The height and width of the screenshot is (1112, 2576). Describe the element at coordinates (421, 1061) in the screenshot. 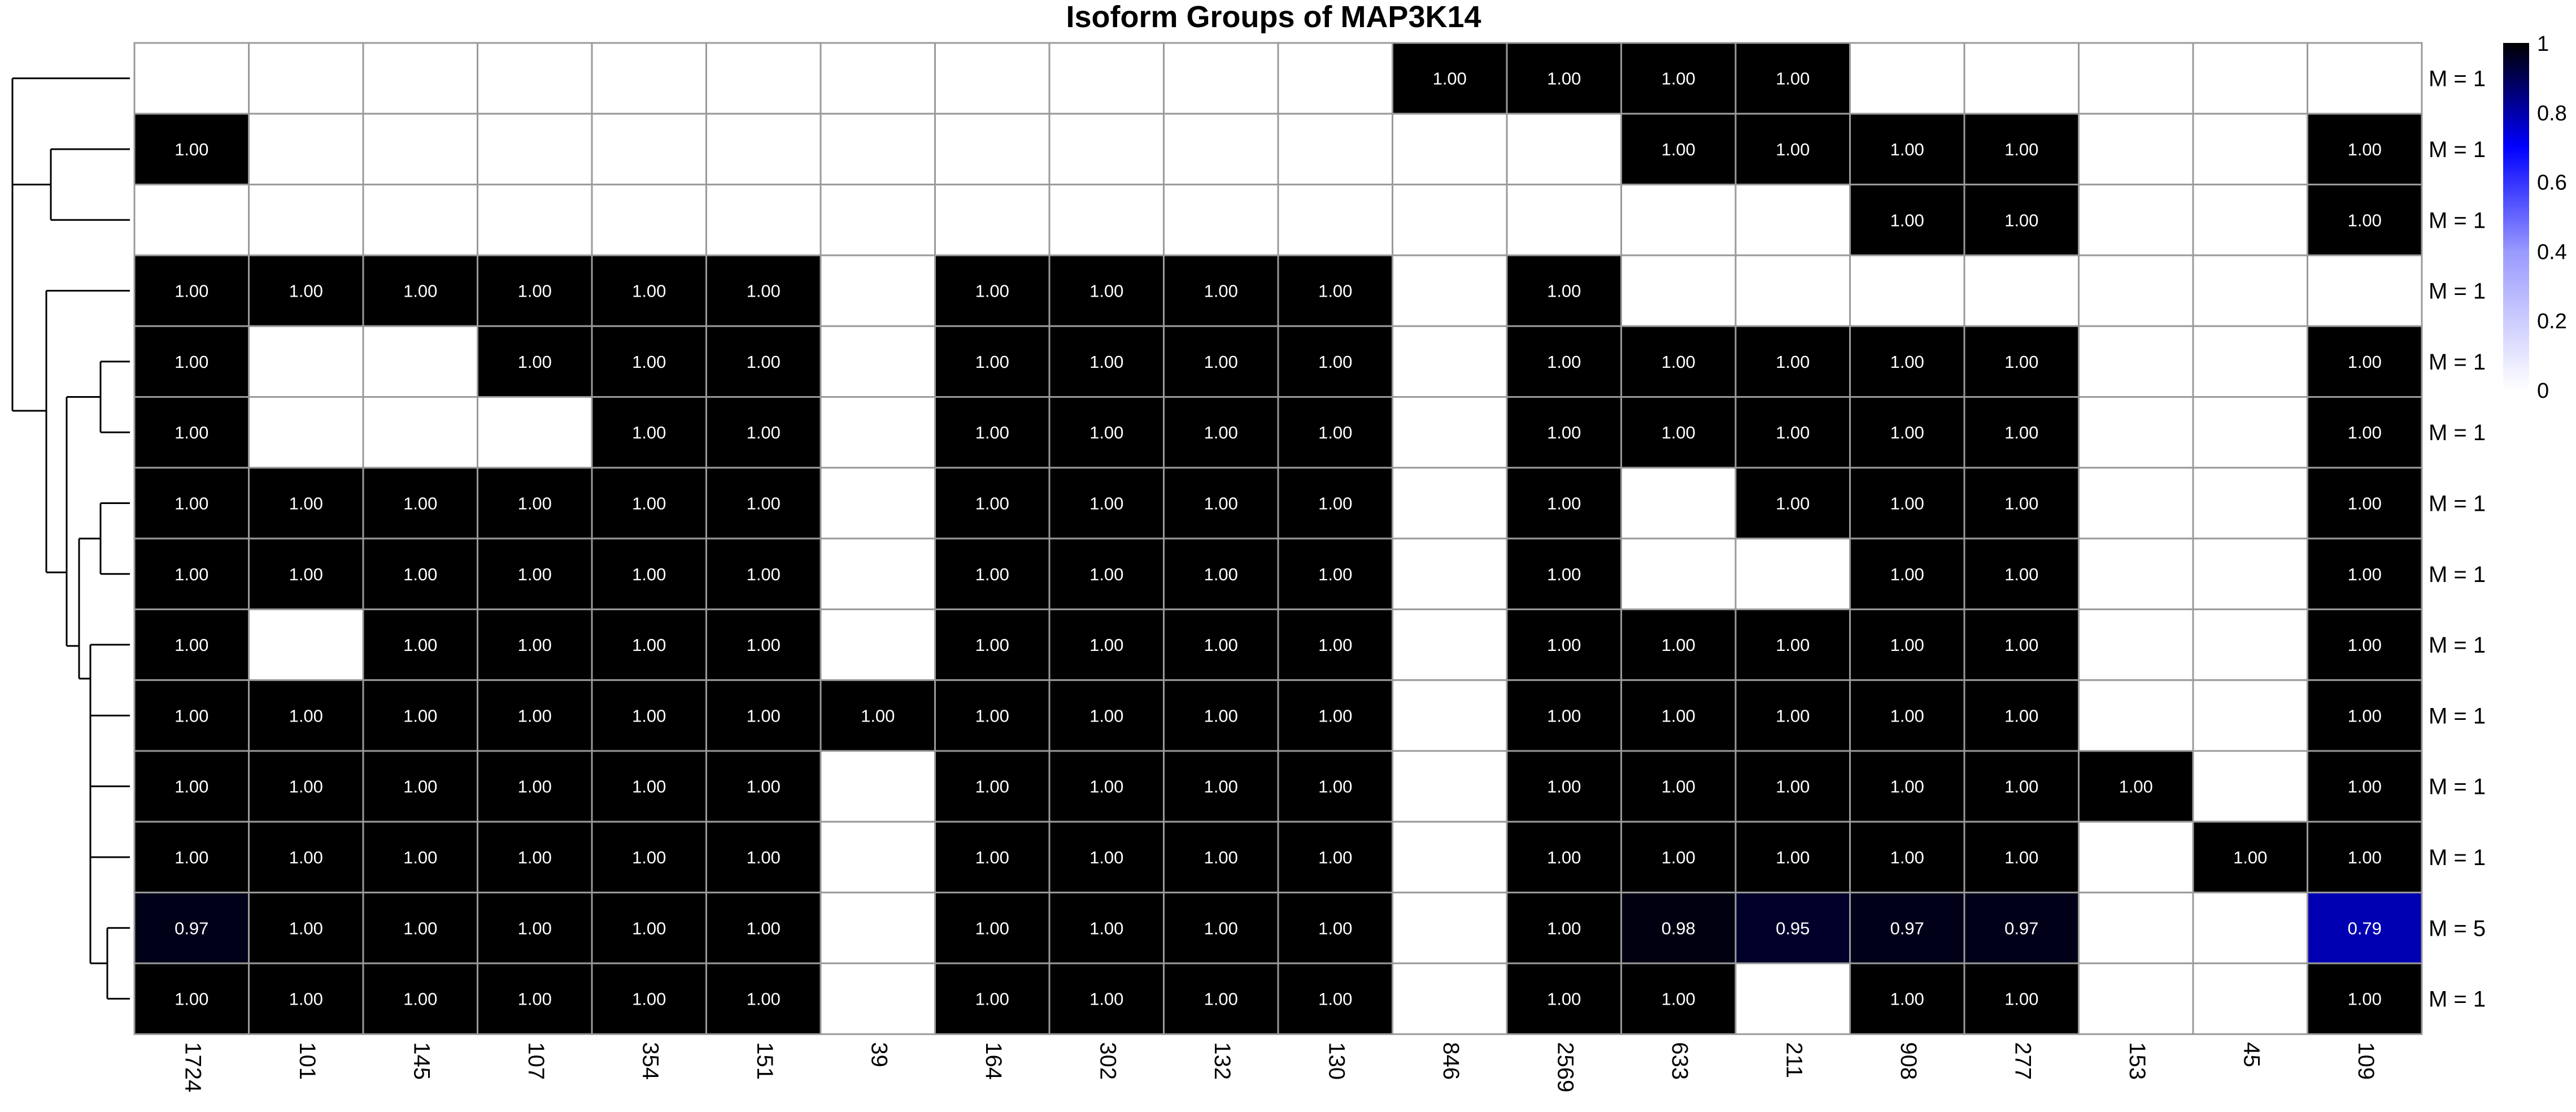

I see `column-label: 145` at that location.